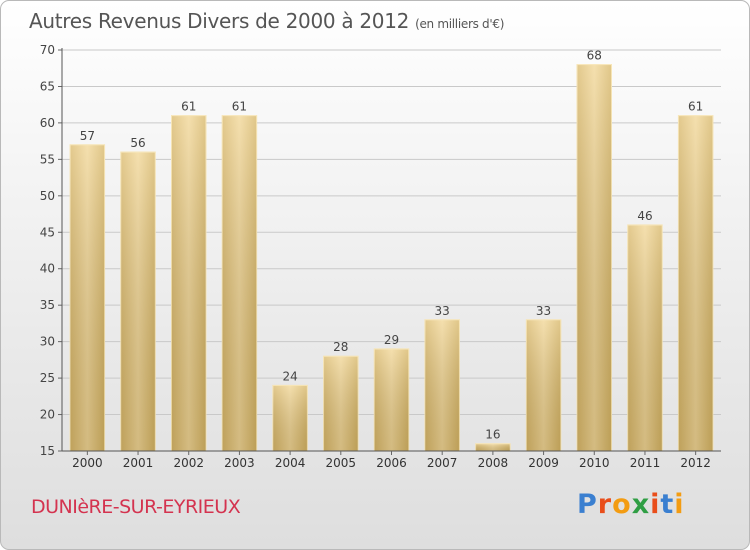 This screenshot has height=550, width=750. Describe the element at coordinates (136, 507) in the screenshot. I see `commune-name: DUNIèRE-SUR-EYRIEUX` at that location.